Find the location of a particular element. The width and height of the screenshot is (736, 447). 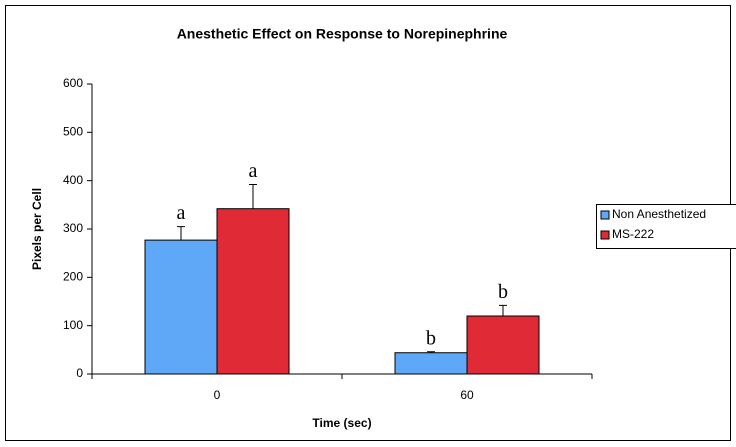

y-tick-label: 0 is located at coordinates (79, 373).